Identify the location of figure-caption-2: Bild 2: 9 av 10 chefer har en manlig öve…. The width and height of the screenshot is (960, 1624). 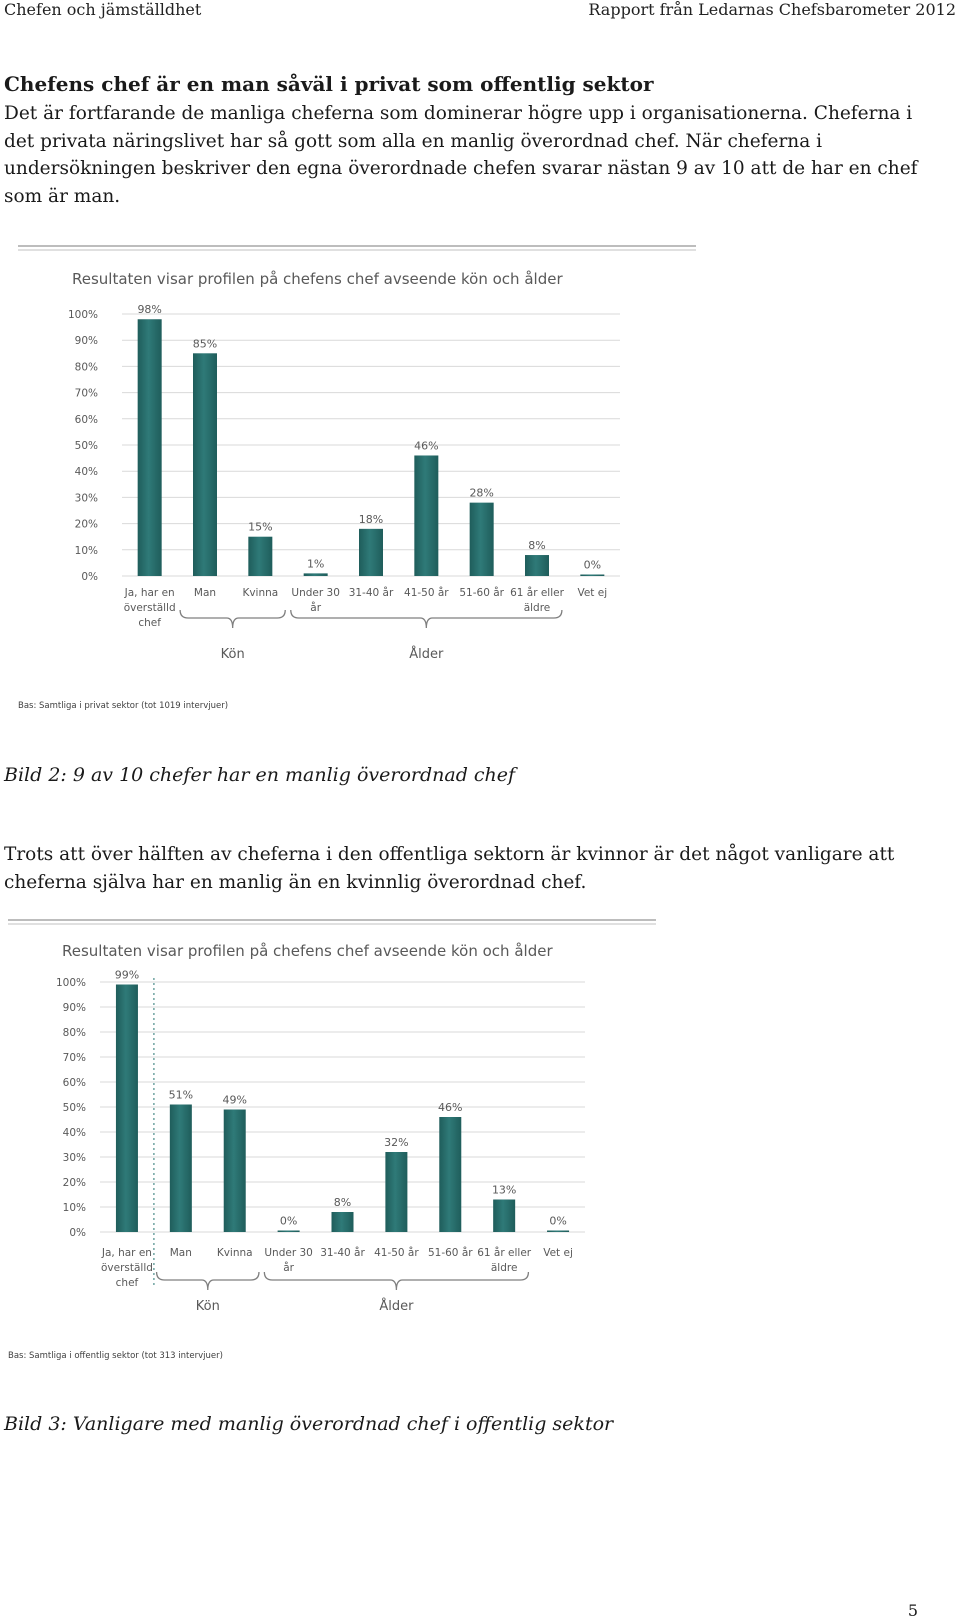
(260, 775).